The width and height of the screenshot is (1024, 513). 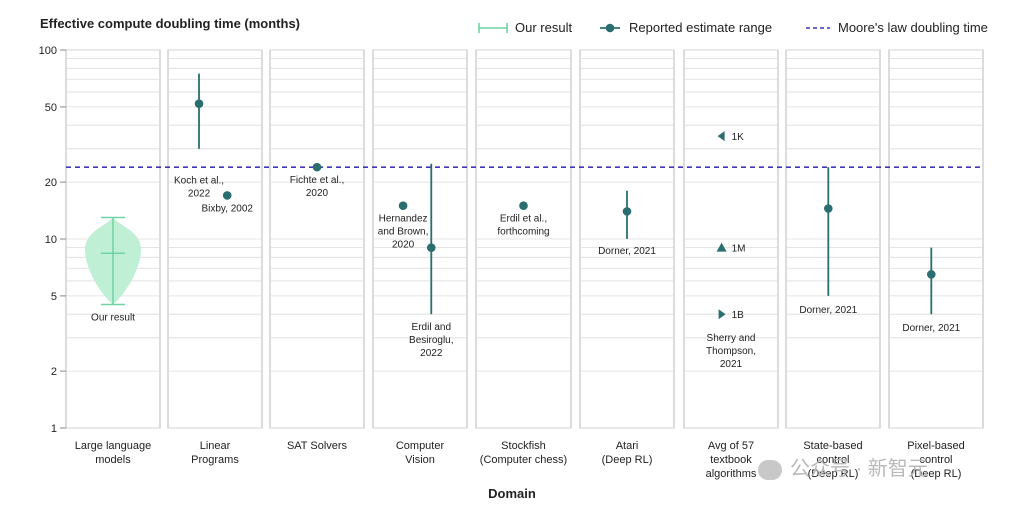 I want to click on x-tick-label: Linear Programs, so click(x=215, y=453).